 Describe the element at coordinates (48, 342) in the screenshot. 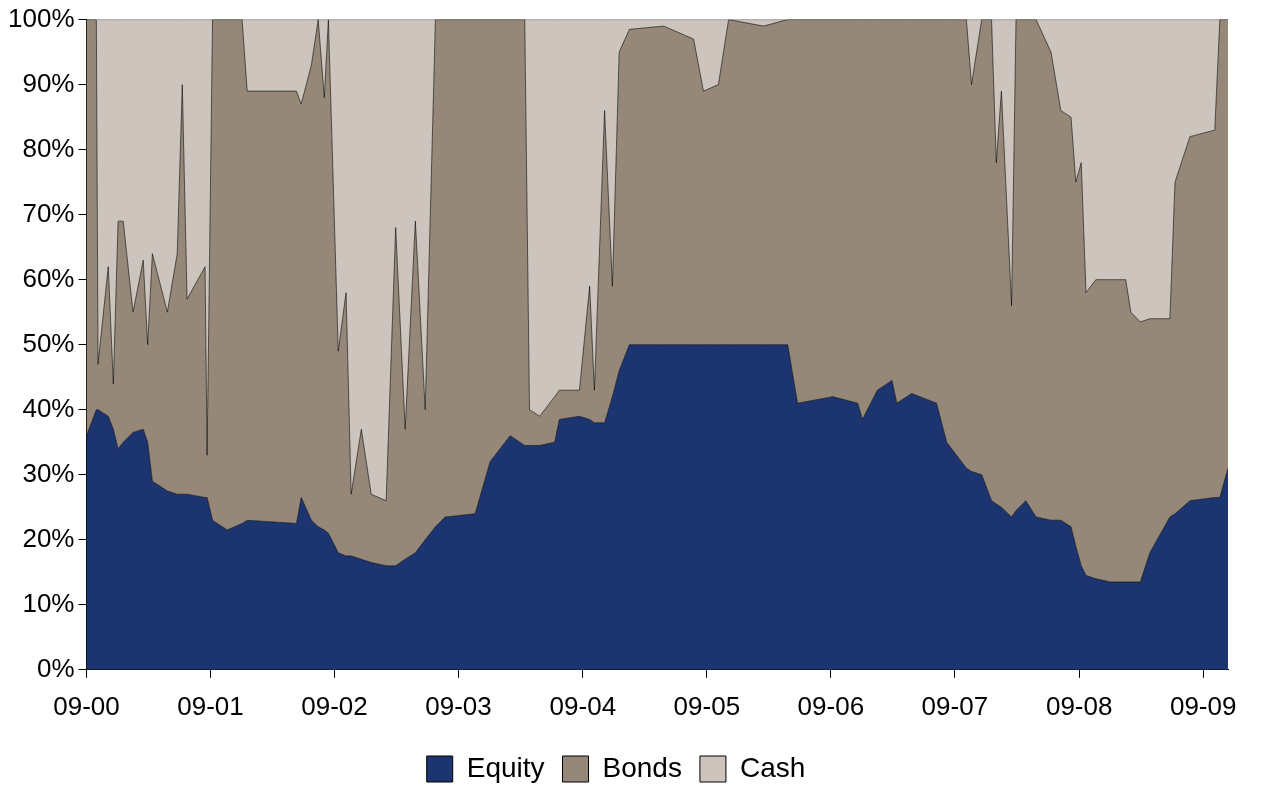

I see `y-tick-label: 50%` at that location.